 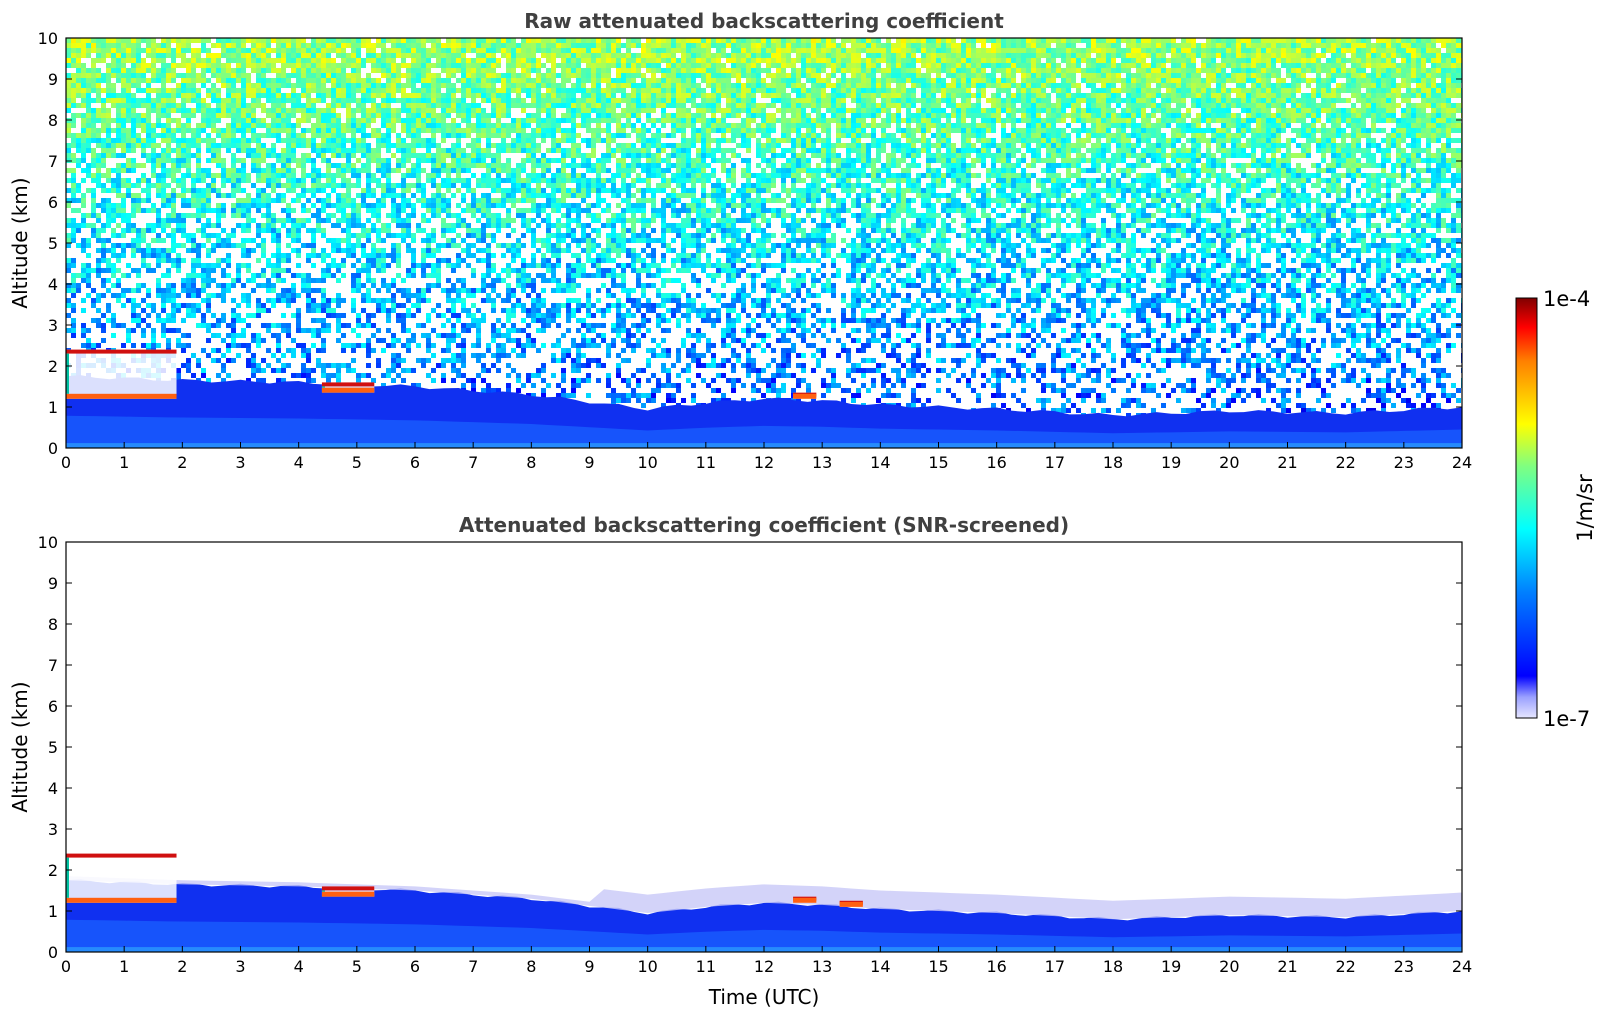 I want to click on top-x-axis: 0 1 2 3 4 5 6 7 8 9 10 11 12 13 14 15 16 17 18 19 20 21 22 23 24, so click(x=766, y=457).